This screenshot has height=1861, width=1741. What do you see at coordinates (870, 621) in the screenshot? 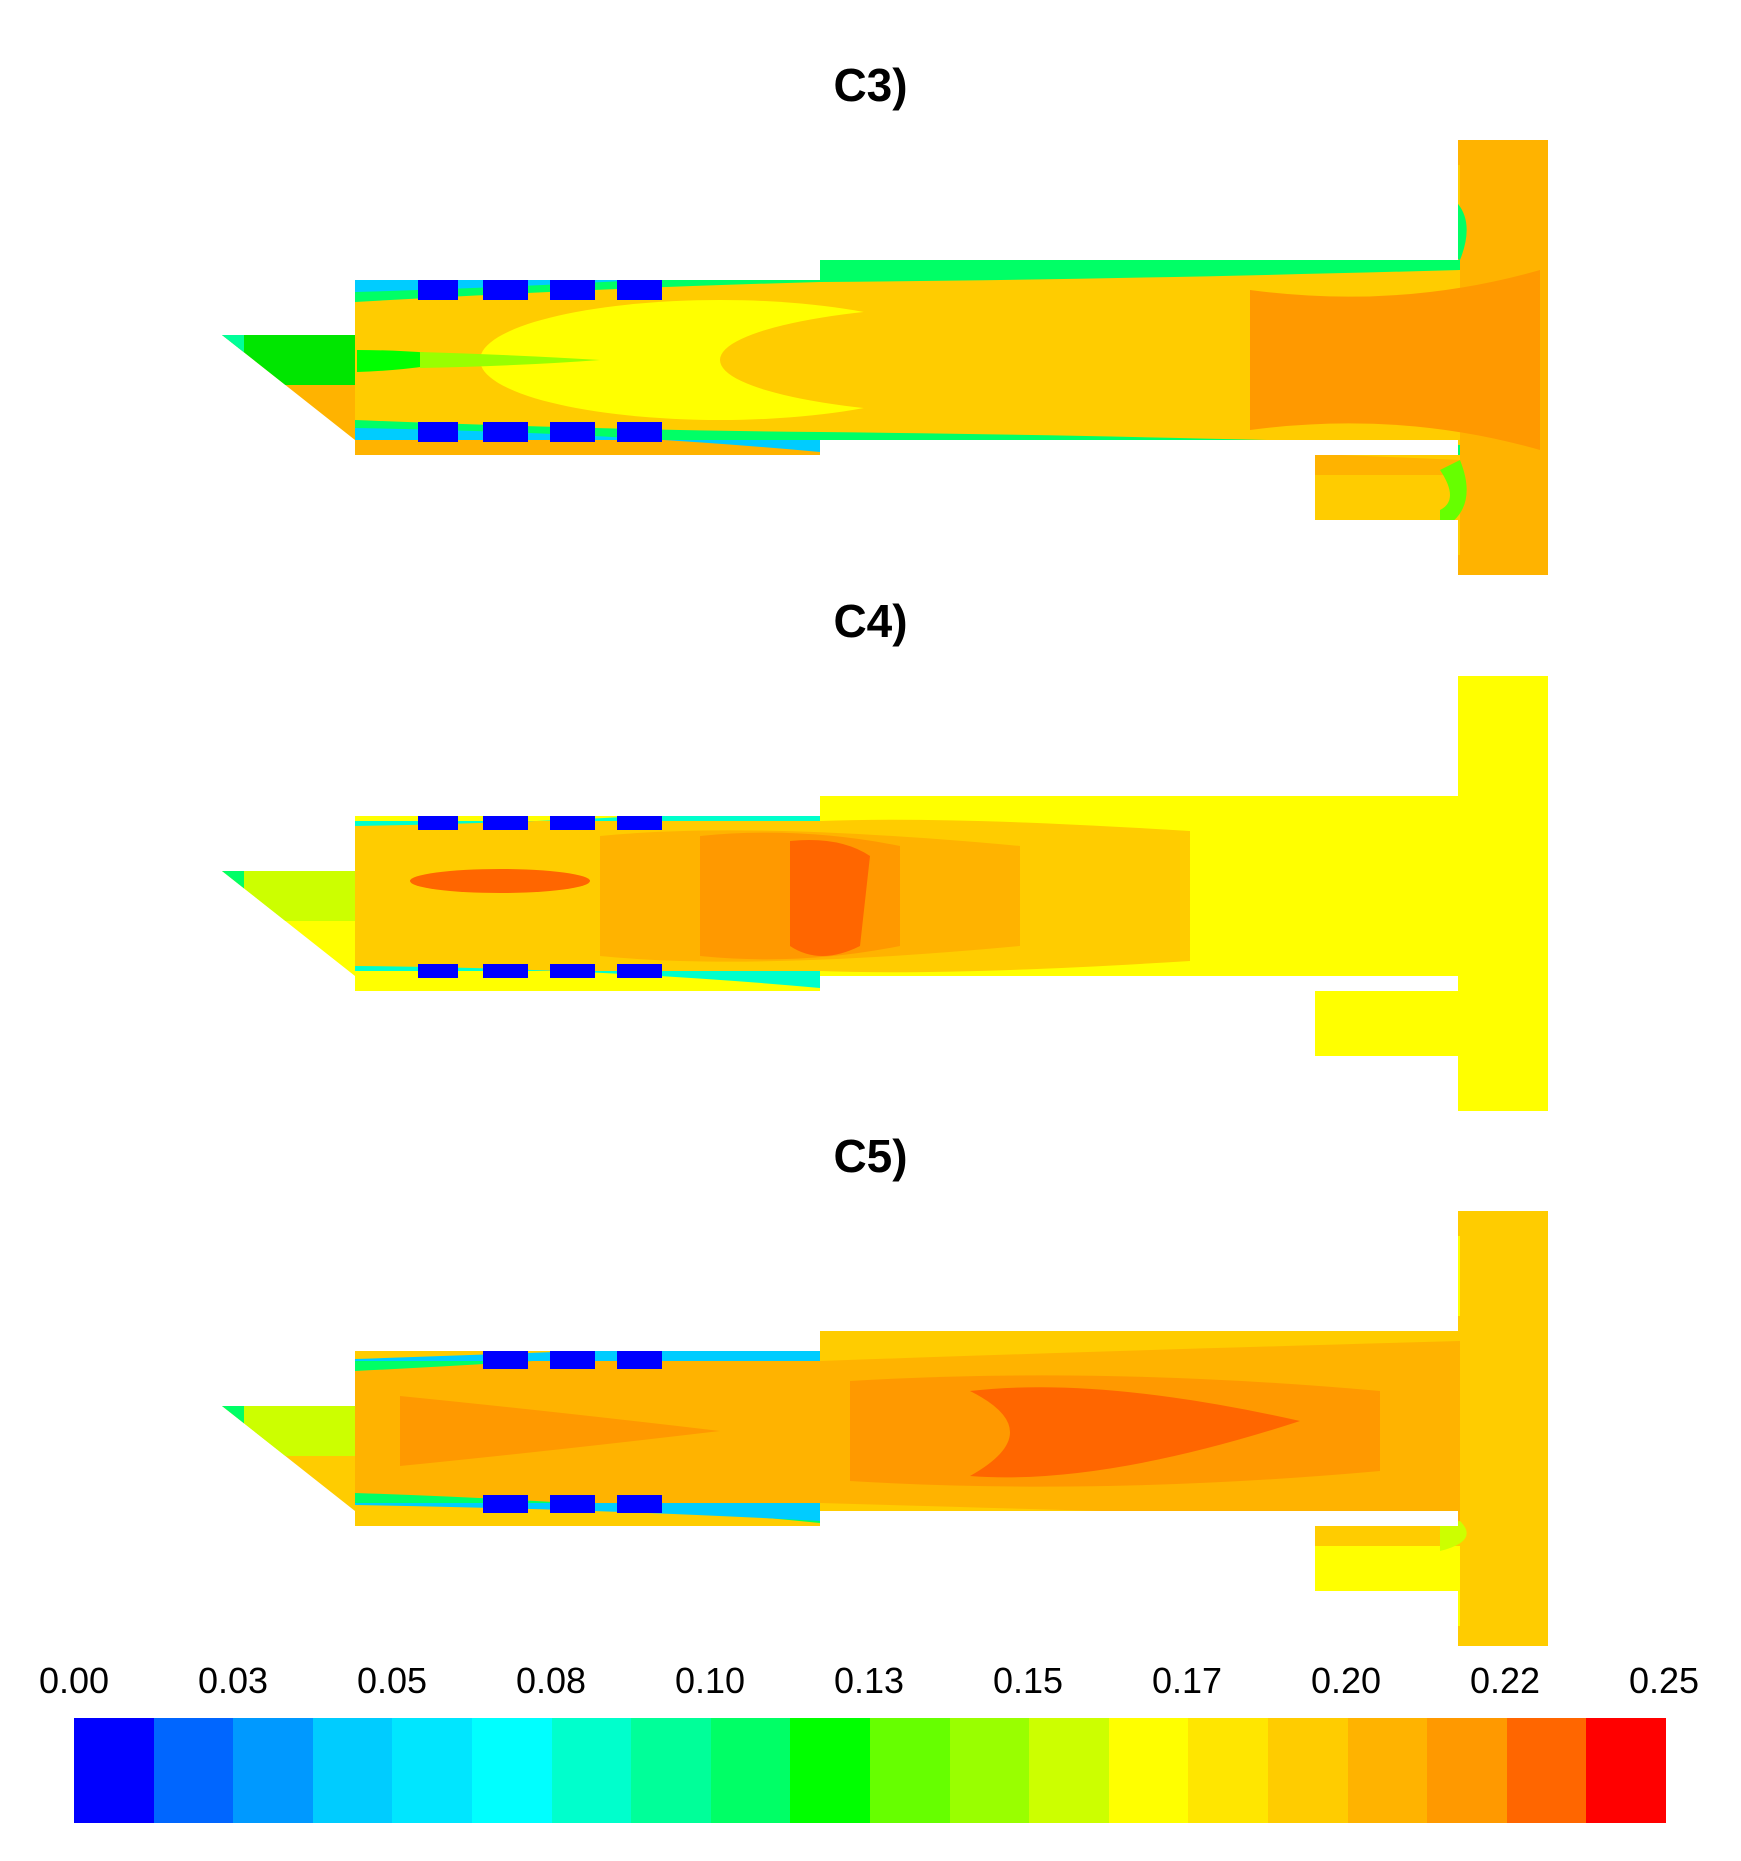
I see `panel-title-c4: C4)` at bounding box center [870, 621].